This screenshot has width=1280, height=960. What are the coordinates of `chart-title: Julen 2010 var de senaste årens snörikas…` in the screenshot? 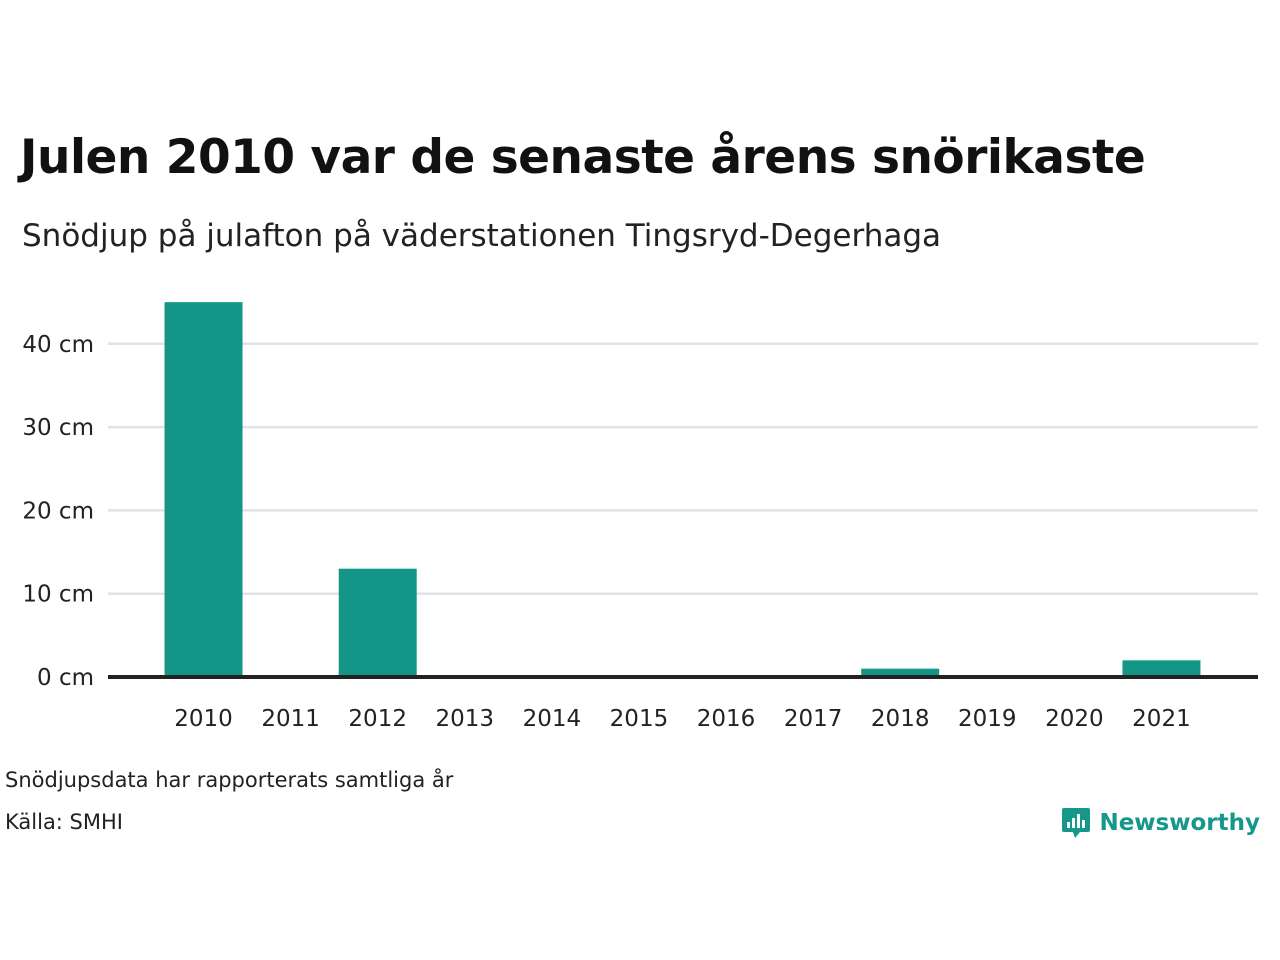 It's located at (583, 157).